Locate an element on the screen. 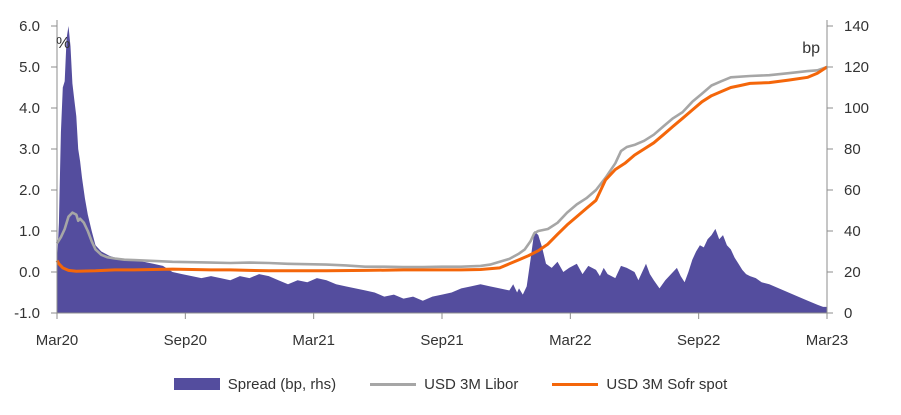 Image resolution: width=901 pixels, height=415 pixels. right-tick-label: 20 is located at coordinates (852, 272).